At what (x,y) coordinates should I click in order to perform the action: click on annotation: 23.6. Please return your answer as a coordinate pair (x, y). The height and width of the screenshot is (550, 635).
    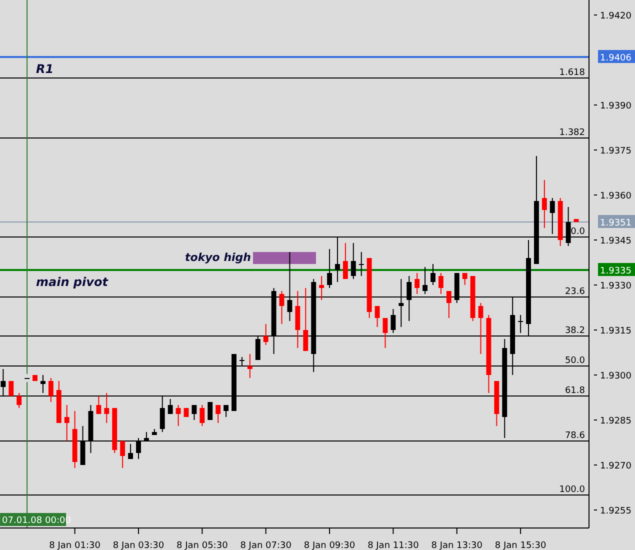
    Looking at the image, I should click on (575, 292).